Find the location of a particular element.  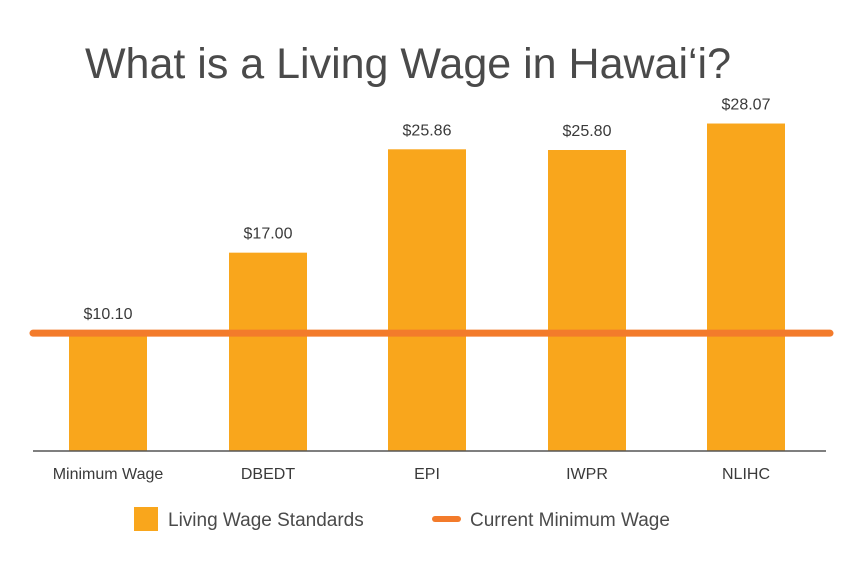

value-label-iwpr: $25.80 is located at coordinates (587, 131).